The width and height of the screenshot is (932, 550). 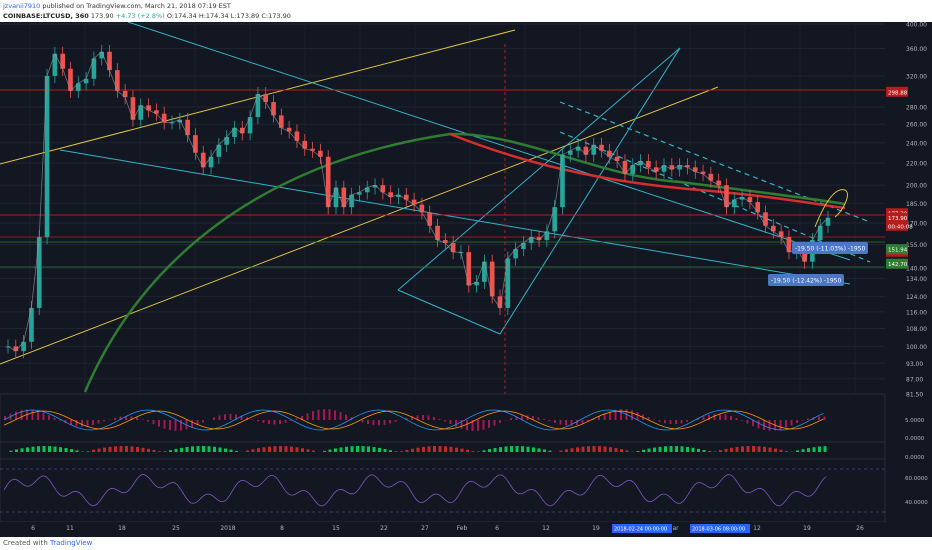 What do you see at coordinates (914, 395) in the screenshot?
I see `price-tick-label: 81.50` at bounding box center [914, 395].